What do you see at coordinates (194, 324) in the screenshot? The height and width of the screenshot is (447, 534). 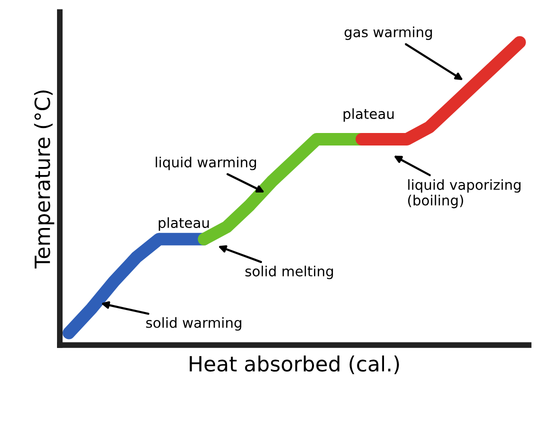 I see `annotation: solid warming` at bounding box center [194, 324].